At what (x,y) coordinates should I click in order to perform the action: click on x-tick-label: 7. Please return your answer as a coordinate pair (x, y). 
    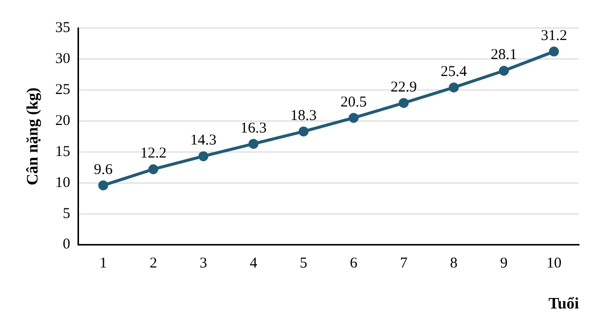
    Looking at the image, I should click on (404, 264).